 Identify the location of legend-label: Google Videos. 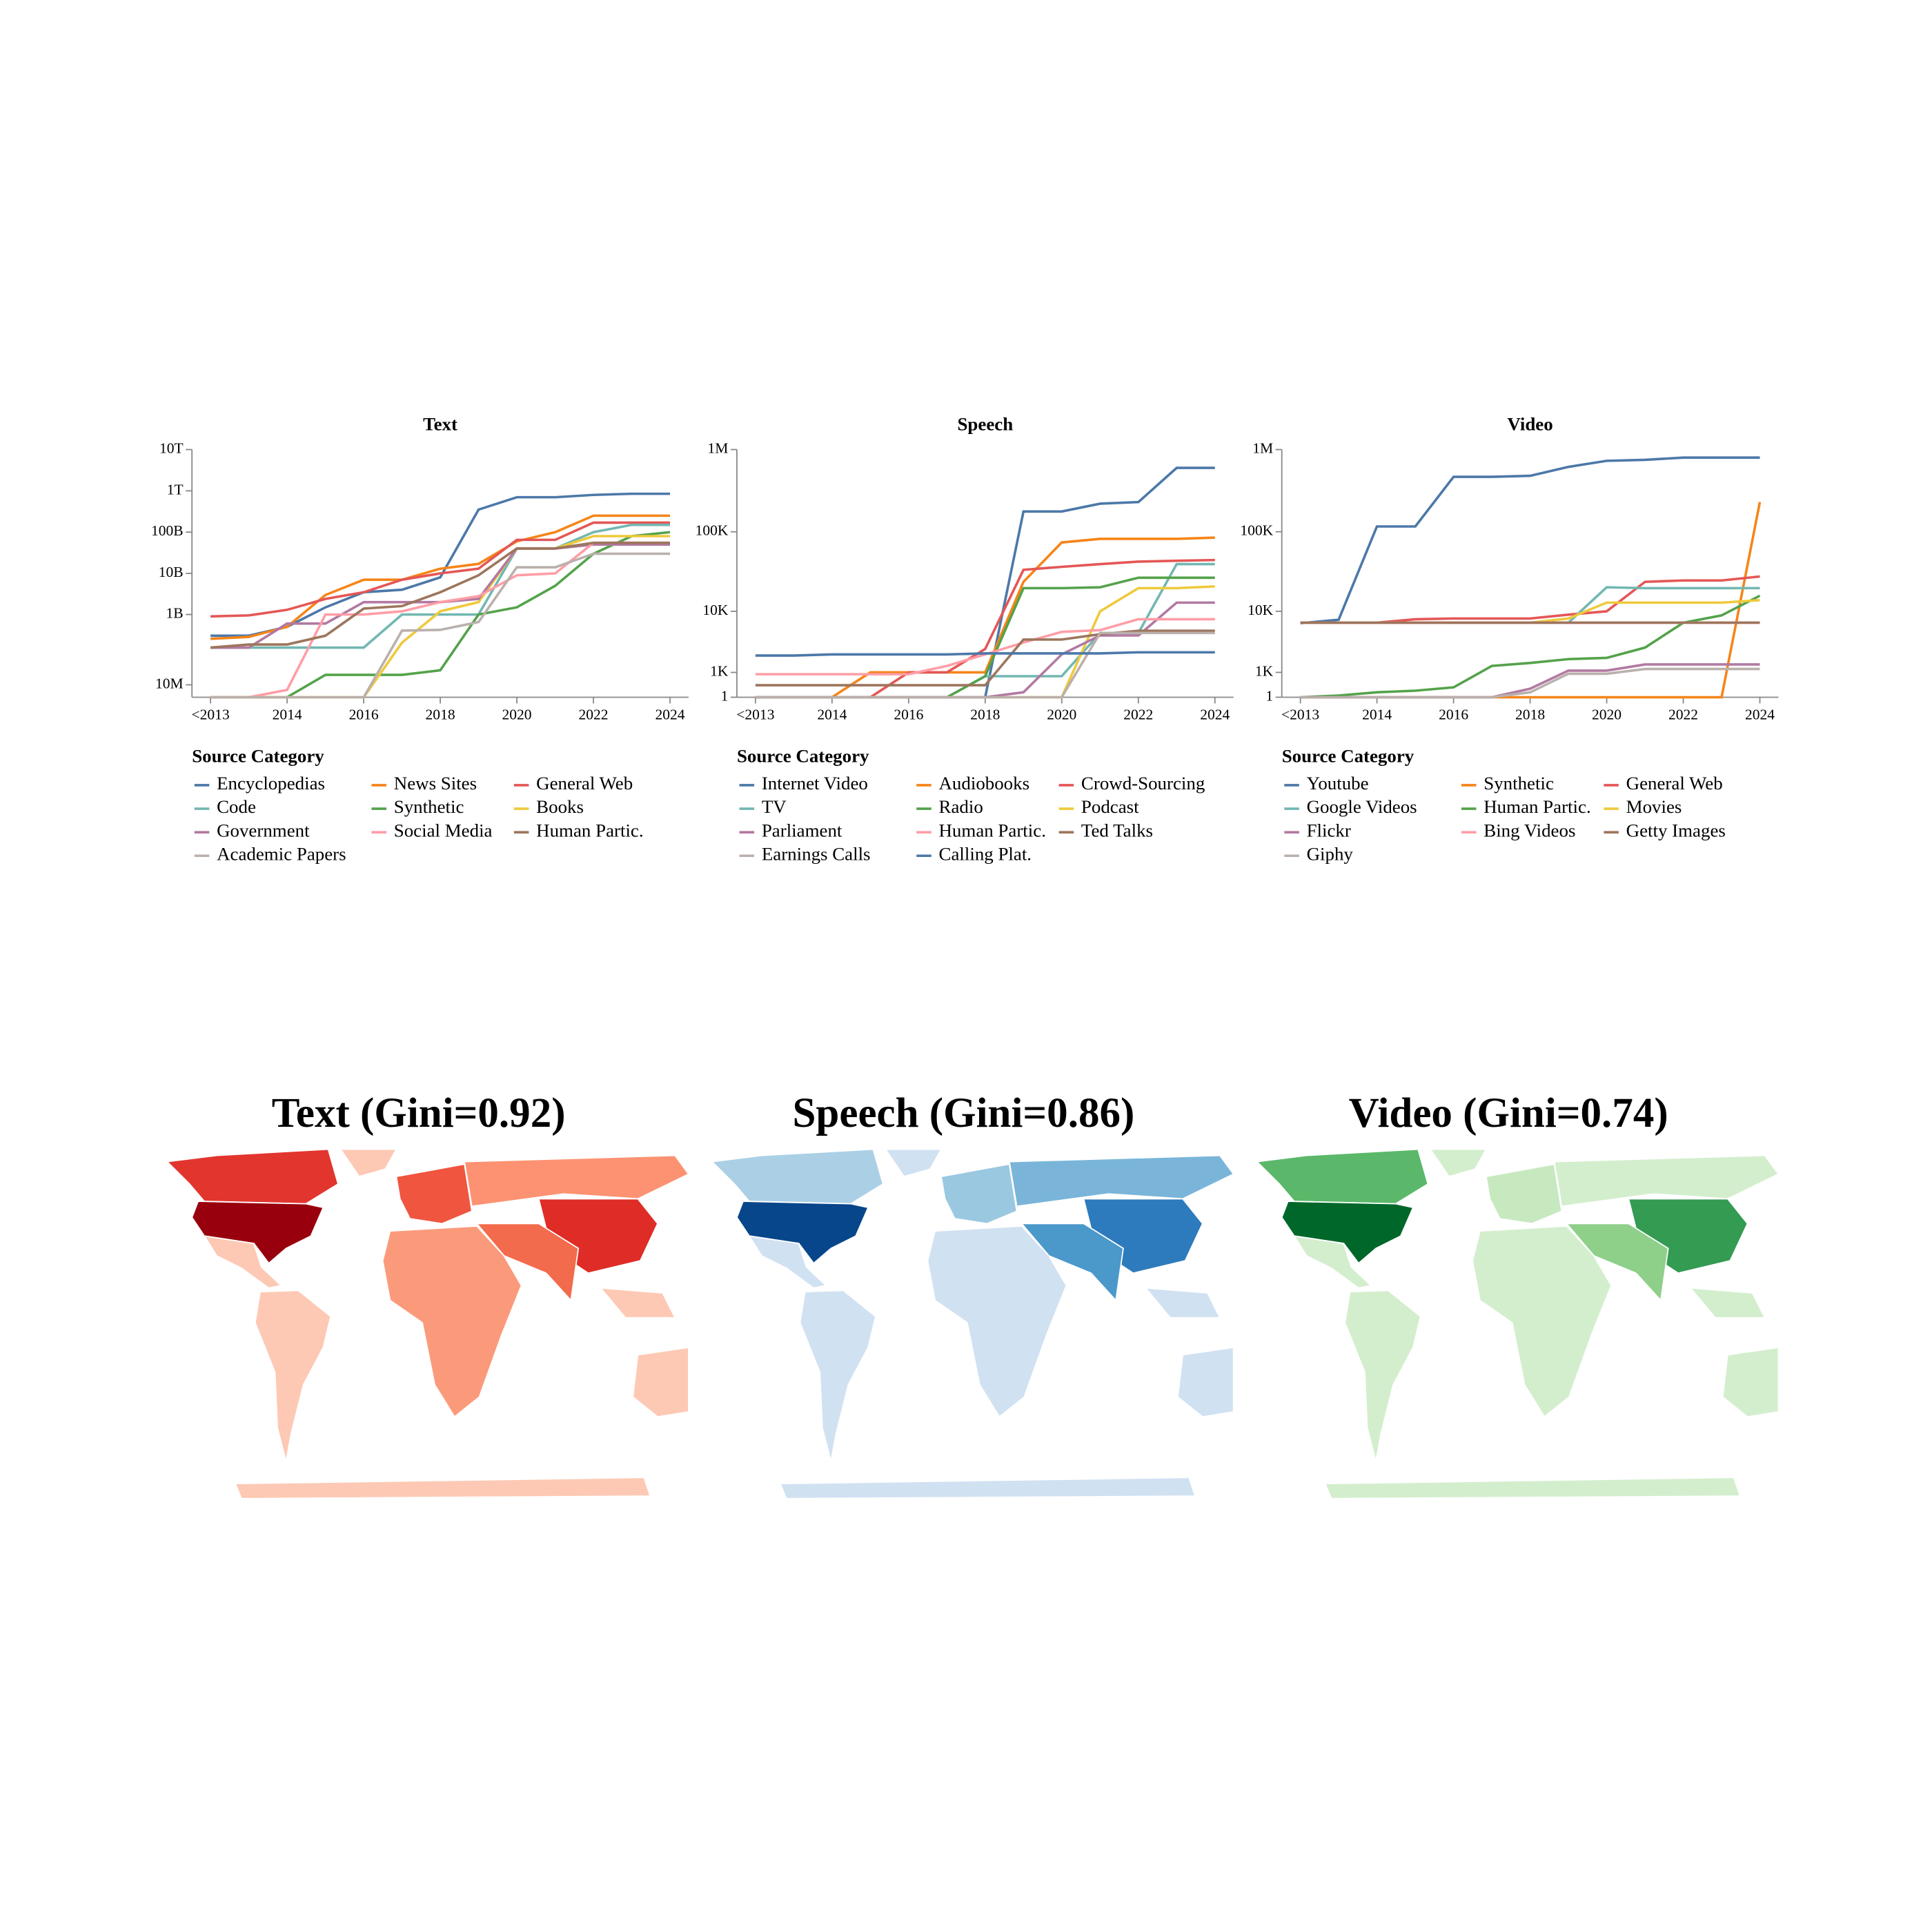
(1362, 806).